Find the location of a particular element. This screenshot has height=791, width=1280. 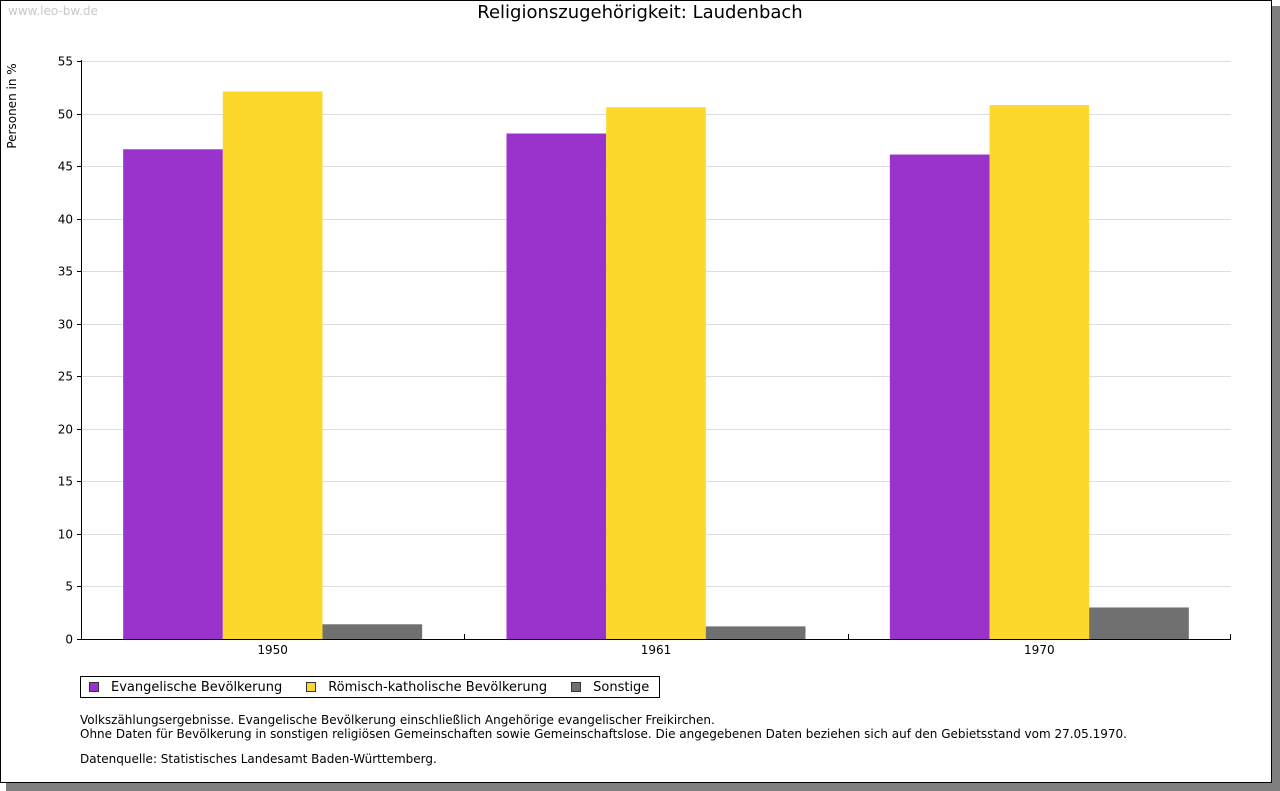

watermark: www.leo-bw.de is located at coordinates (53, 11).